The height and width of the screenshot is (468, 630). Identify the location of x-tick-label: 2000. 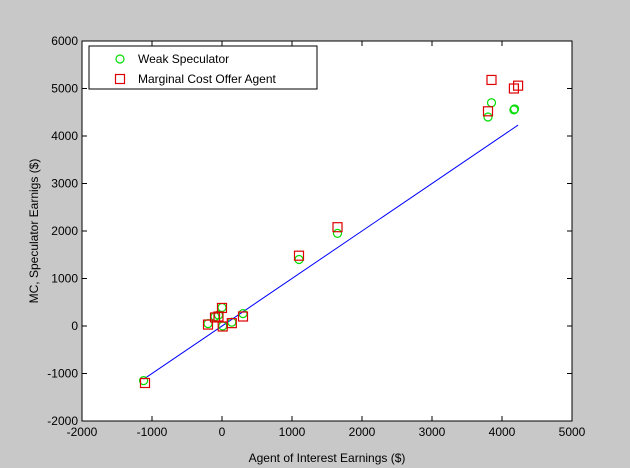
(362, 432).